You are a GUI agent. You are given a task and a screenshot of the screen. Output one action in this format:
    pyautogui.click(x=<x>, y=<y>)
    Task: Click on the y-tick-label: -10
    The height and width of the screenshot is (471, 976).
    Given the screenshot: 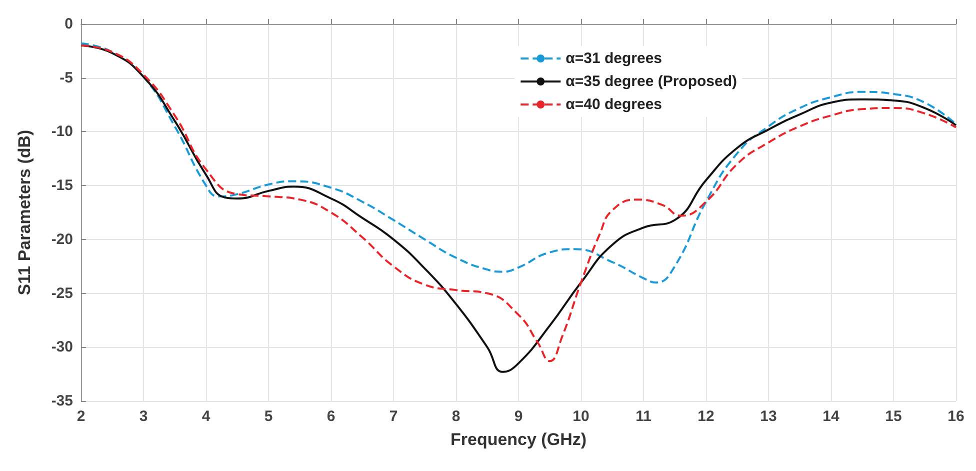 What is the action you would take?
    pyautogui.click(x=62, y=131)
    